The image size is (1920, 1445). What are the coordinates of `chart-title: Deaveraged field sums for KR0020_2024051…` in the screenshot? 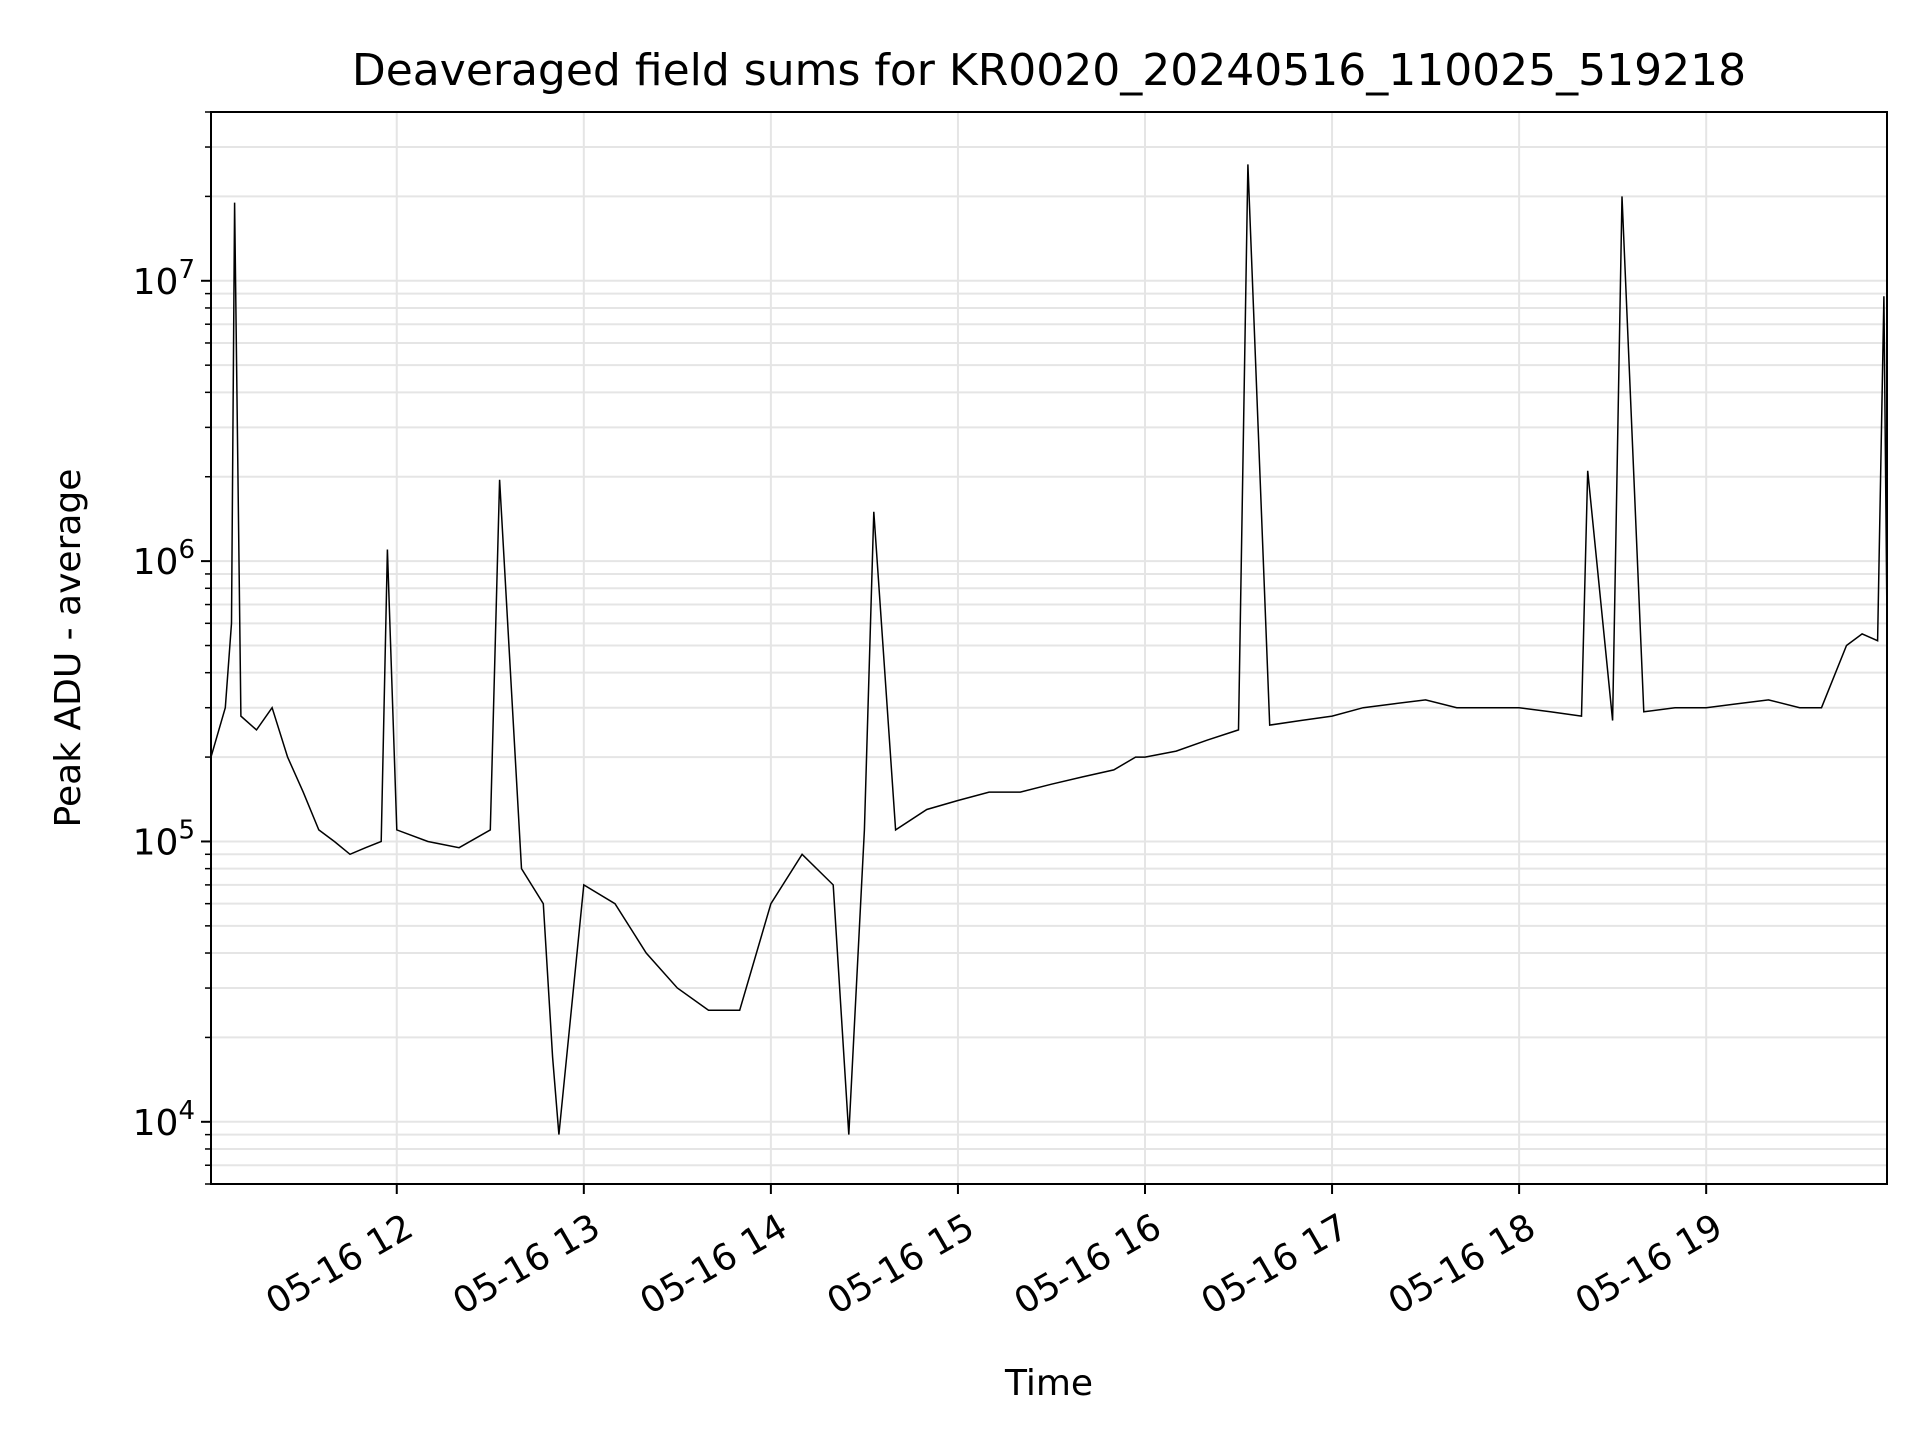 It's located at (1049, 70).